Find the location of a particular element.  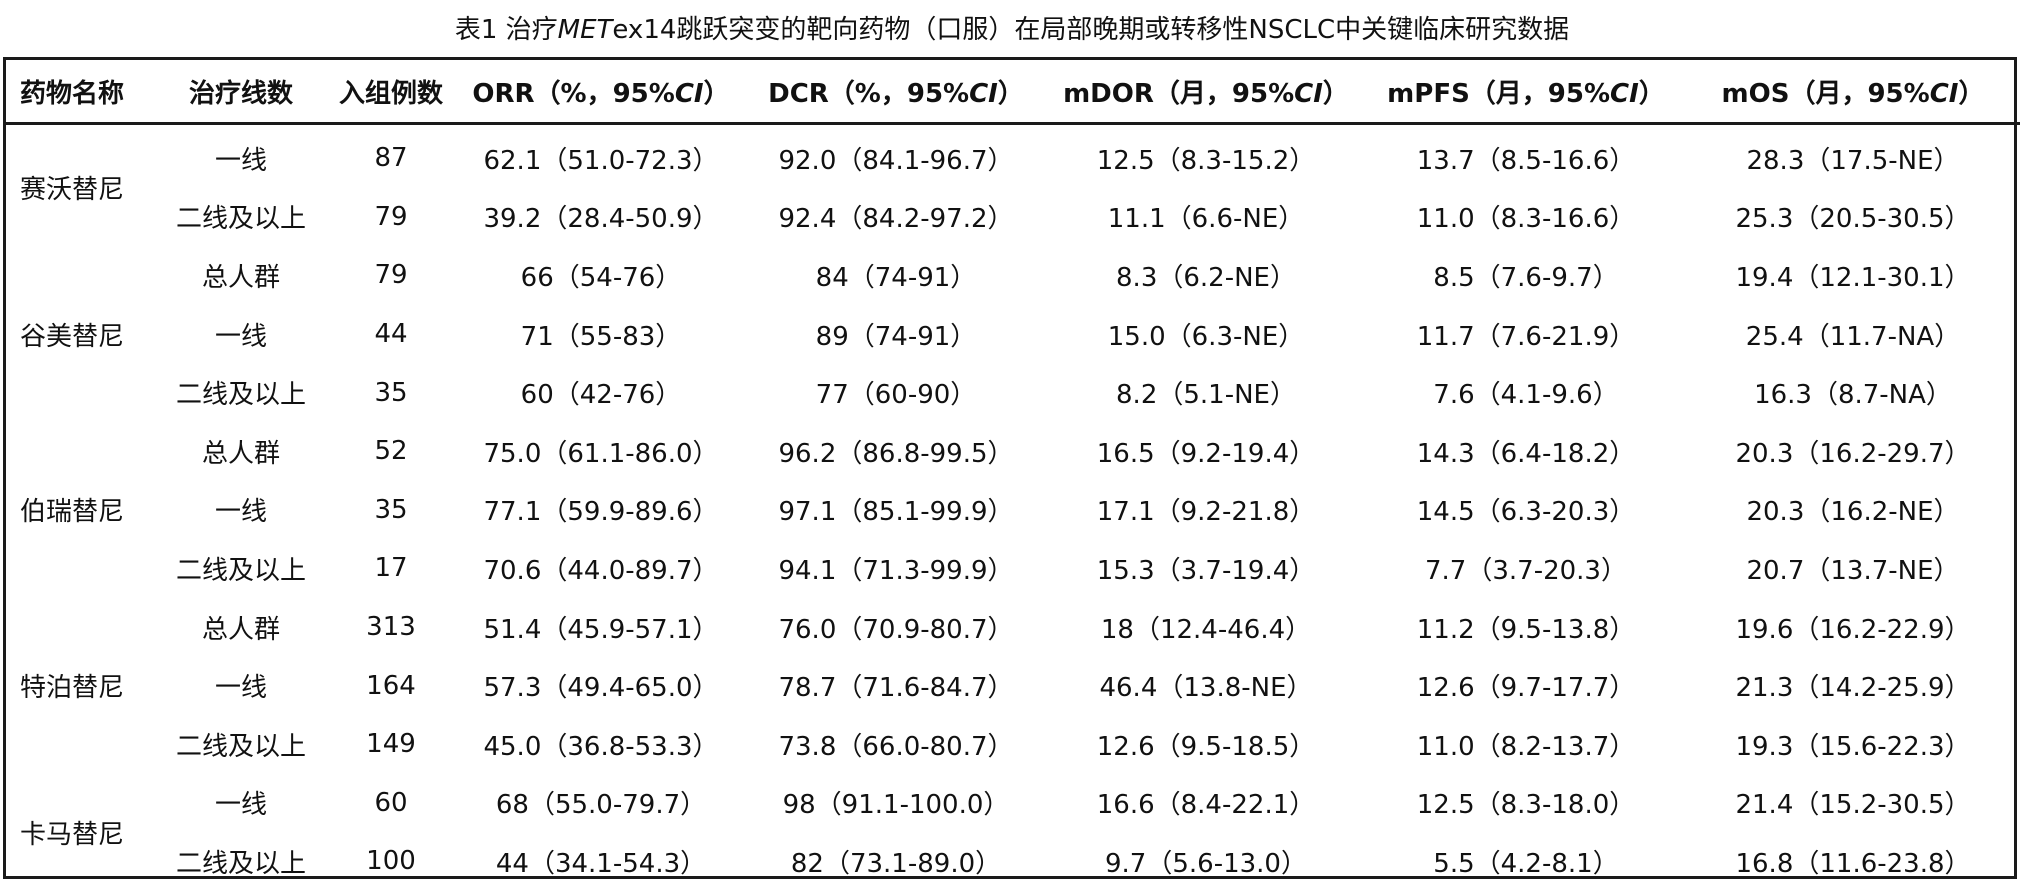

dcr-cell: 84（74-91） is located at coordinates (896, 277).